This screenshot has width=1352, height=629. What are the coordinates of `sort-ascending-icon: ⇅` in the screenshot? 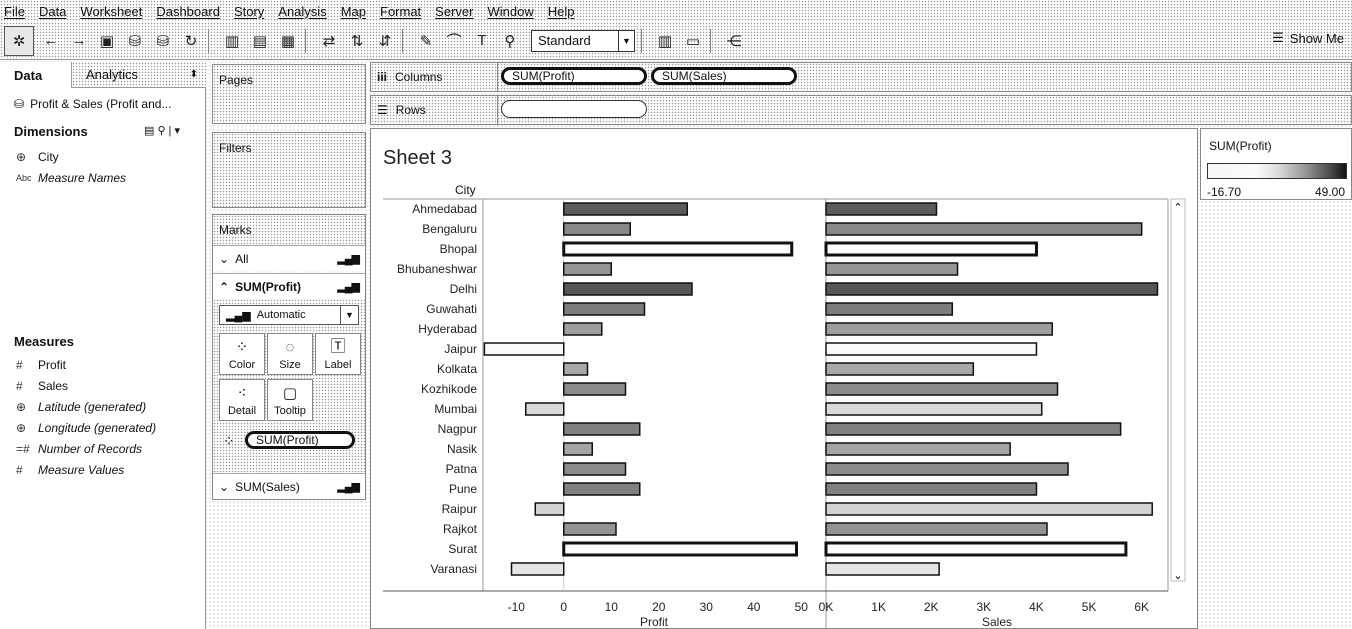 It's located at (357, 41).